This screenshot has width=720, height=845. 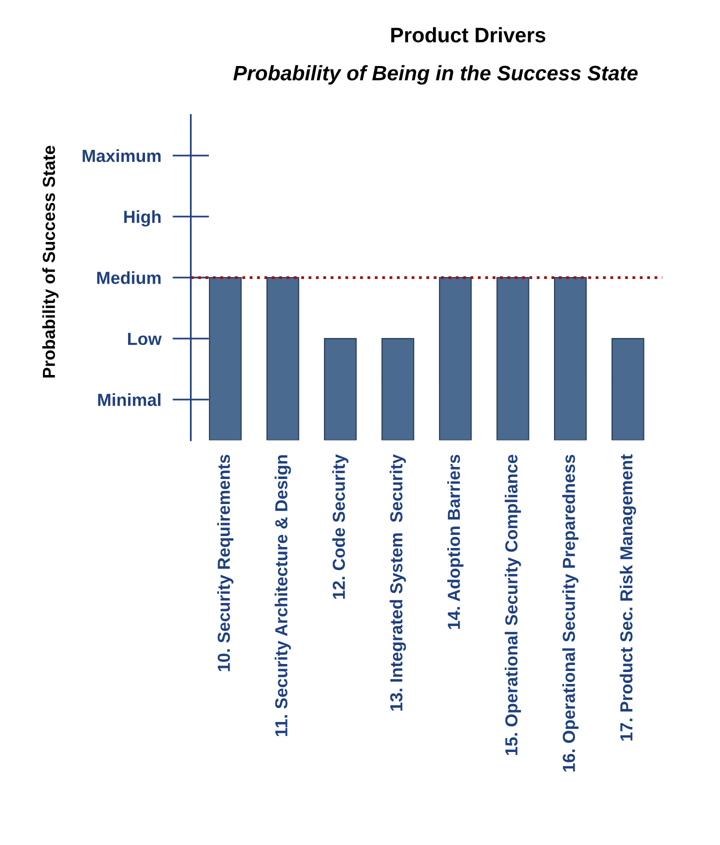 I want to click on x-tick-label: 13. Integrated System Security, so click(x=398, y=582).